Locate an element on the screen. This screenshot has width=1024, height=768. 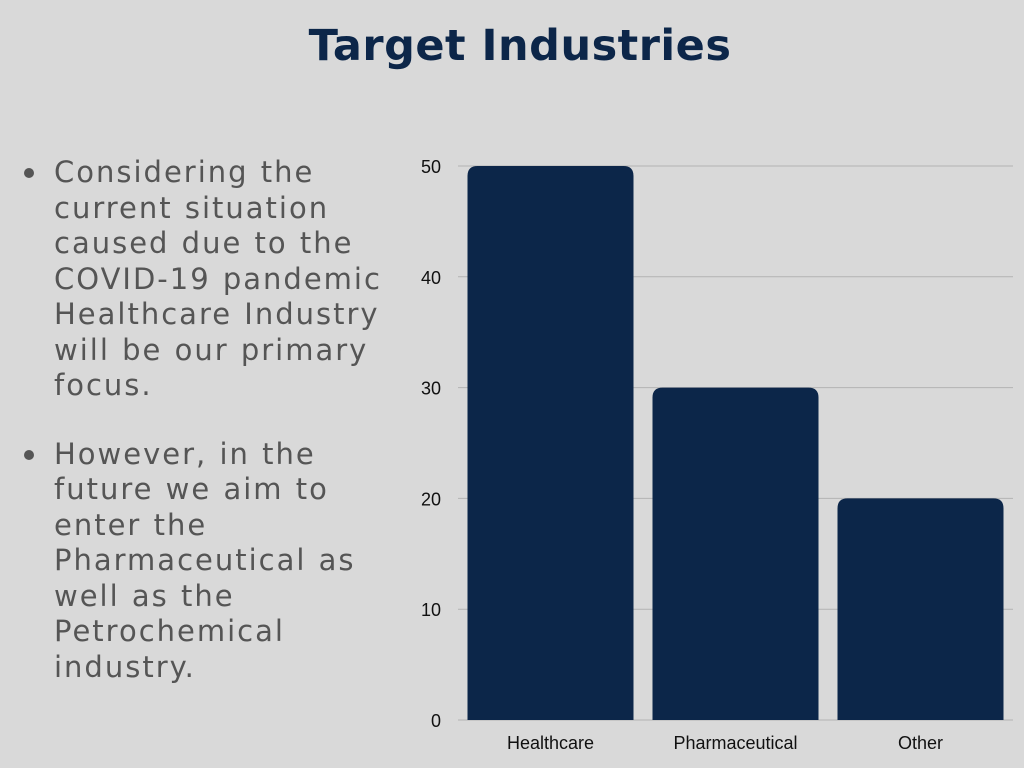
x-axis-categories: Healthcare Pharmaceutical Other is located at coordinates (725, 743).